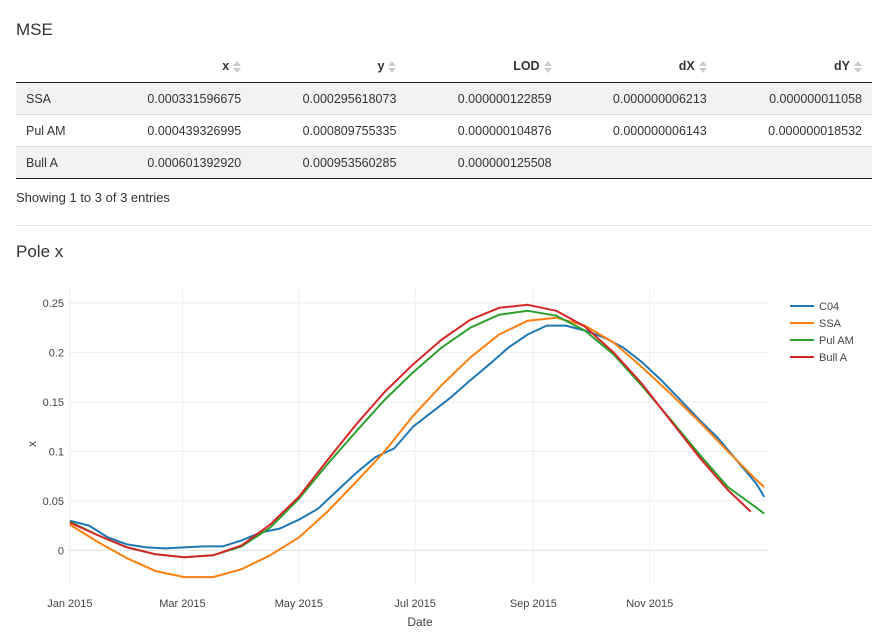 The image size is (884, 633). I want to click on column-header-dy: dY, so click(794, 66).